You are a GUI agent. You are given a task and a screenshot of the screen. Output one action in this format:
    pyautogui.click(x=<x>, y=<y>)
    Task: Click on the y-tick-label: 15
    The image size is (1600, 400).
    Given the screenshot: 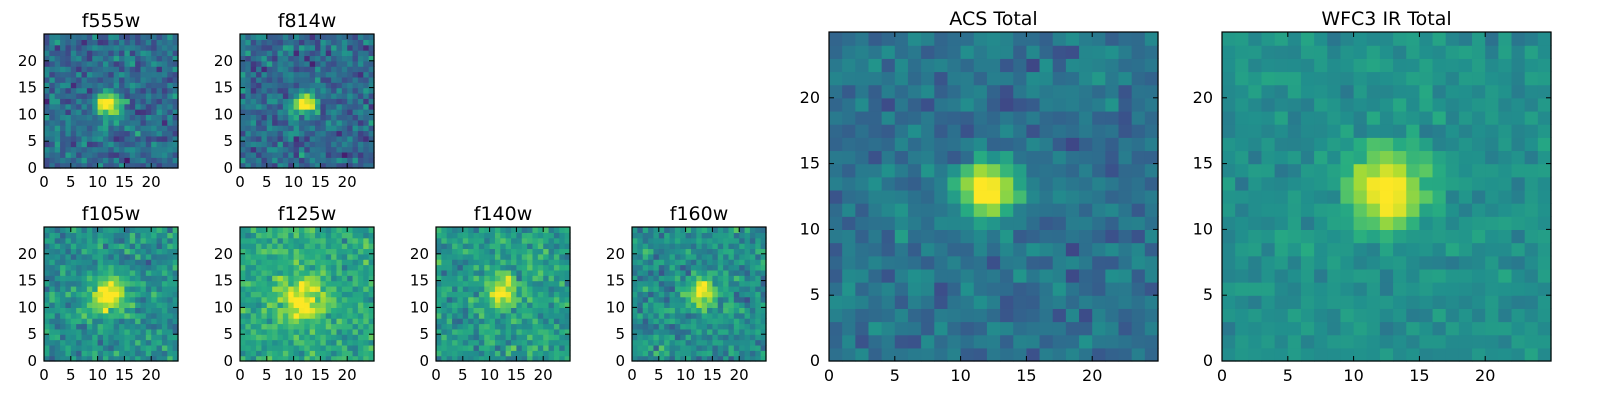 What is the action you would take?
    pyautogui.click(x=27, y=88)
    